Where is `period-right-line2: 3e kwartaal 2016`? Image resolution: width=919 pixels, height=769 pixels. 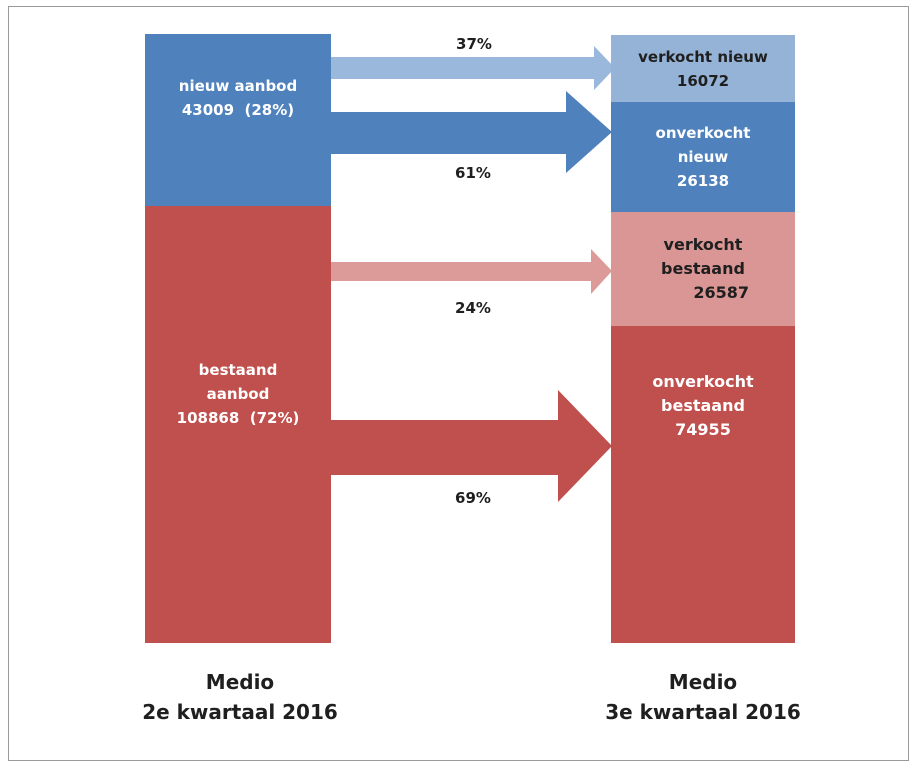 period-right-line2: 3e kwartaal 2016 is located at coordinates (703, 712).